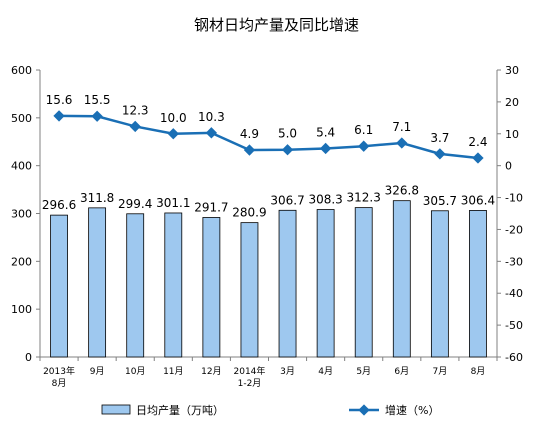 The image size is (553, 432). What do you see at coordinates (21, 70) in the screenshot?
I see `left-tick-label: 600` at bounding box center [21, 70].